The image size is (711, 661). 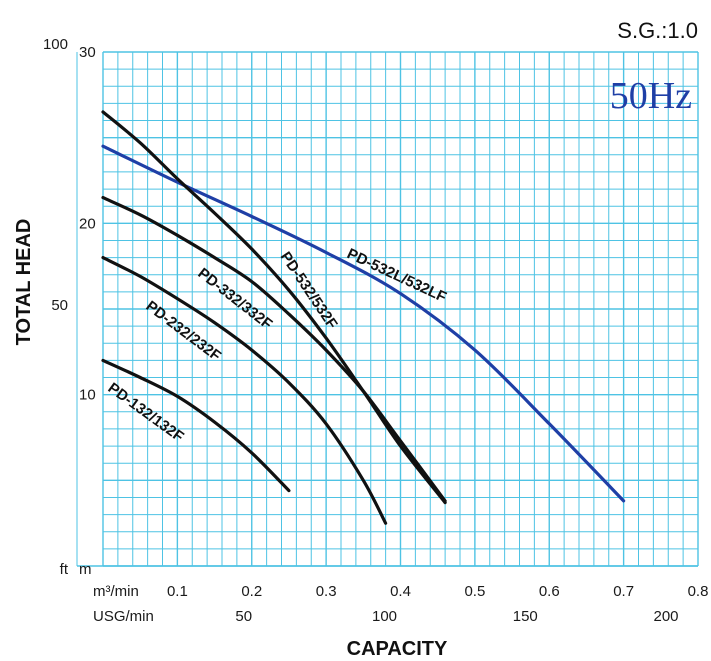 What do you see at coordinates (59, 305) in the screenshot?
I see `y-tick-label-ft: 50` at bounding box center [59, 305].